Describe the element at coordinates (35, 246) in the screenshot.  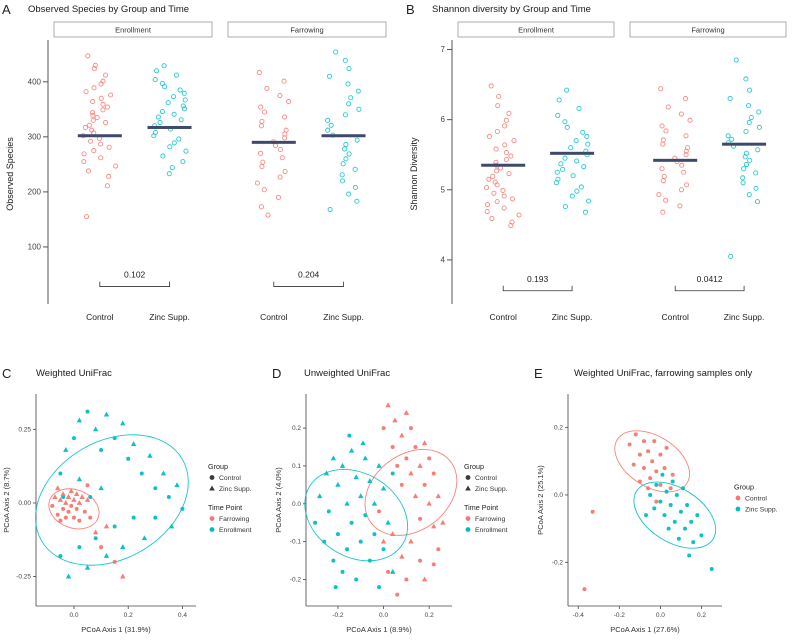
I see `svg-text: 100` at that location.